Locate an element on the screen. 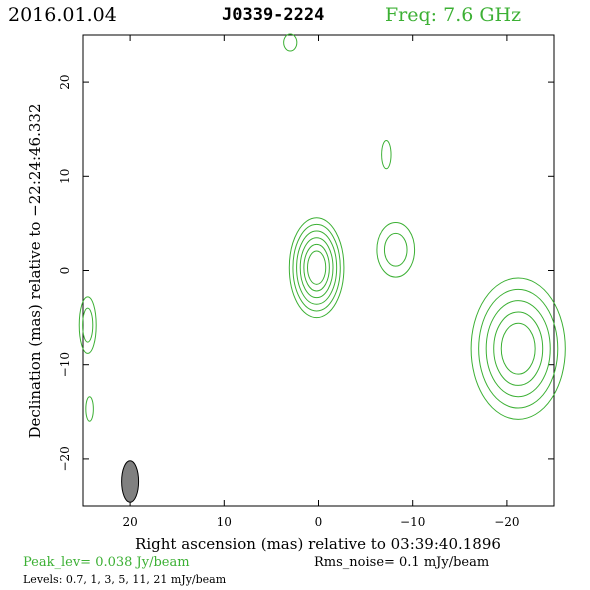 The image size is (590, 590). y-tick-label: 10 is located at coordinates (65, 176).